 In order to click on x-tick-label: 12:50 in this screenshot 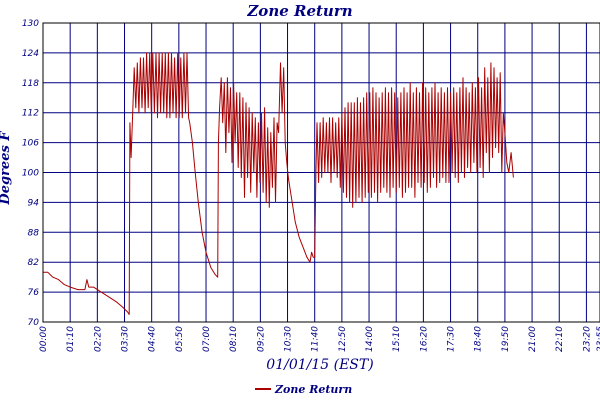, I will do `click(343, 339)`.